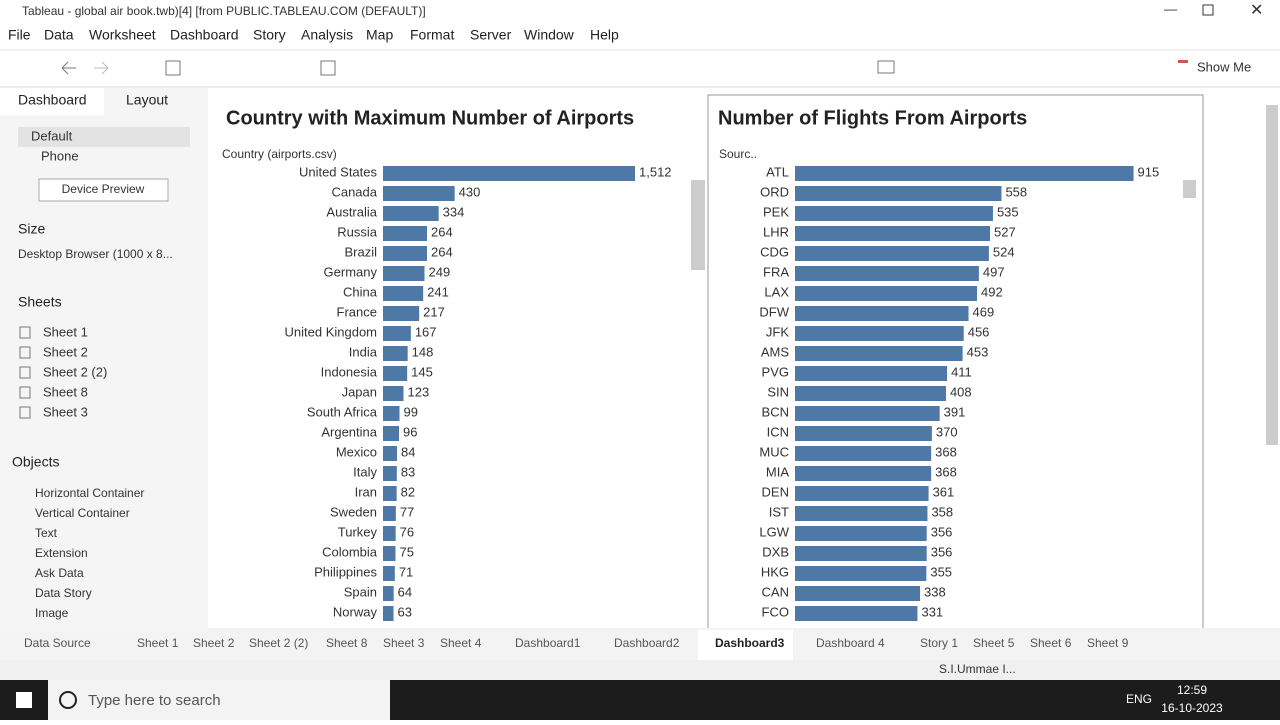 The height and width of the screenshot is (725, 1280). Describe the element at coordinates (604, 35) in the screenshot. I see `menu-item: Help` at that location.